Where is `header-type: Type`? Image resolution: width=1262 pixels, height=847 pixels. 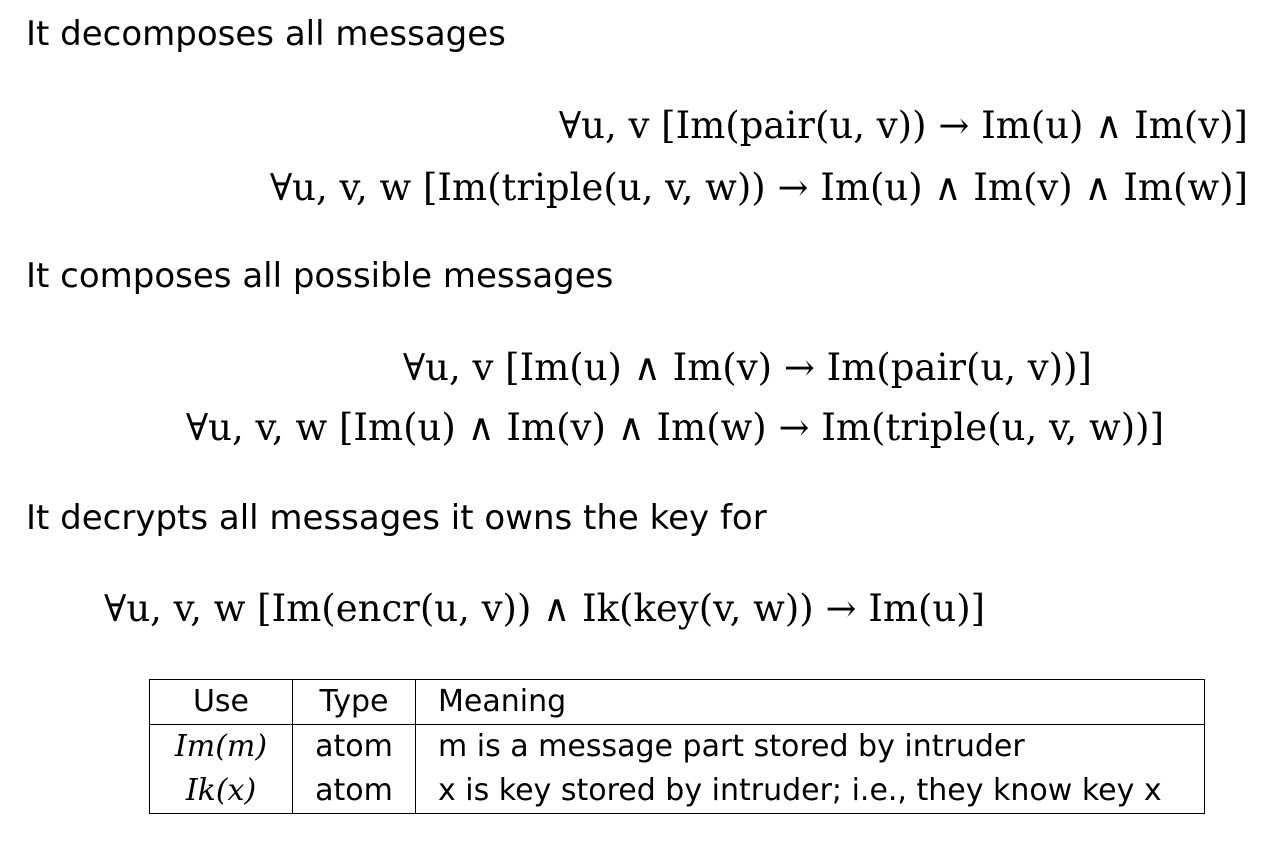
header-type: Type is located at coordinates (354, 702).